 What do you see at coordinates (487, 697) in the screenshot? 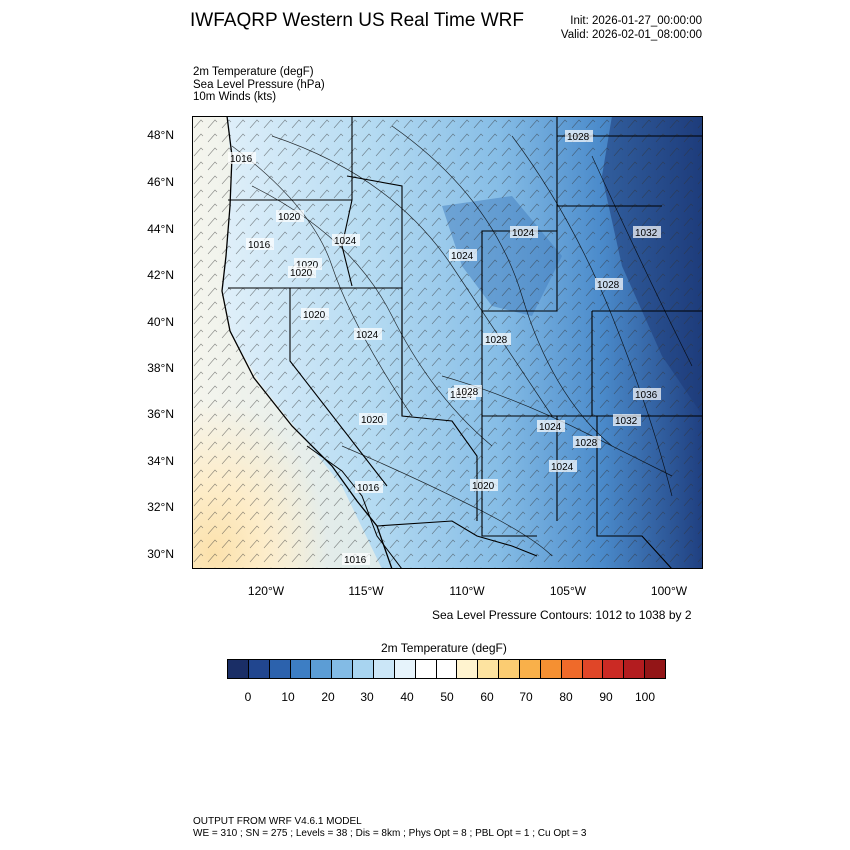
I see `colorbar-tick: 60` at bounding box center [487, 697].